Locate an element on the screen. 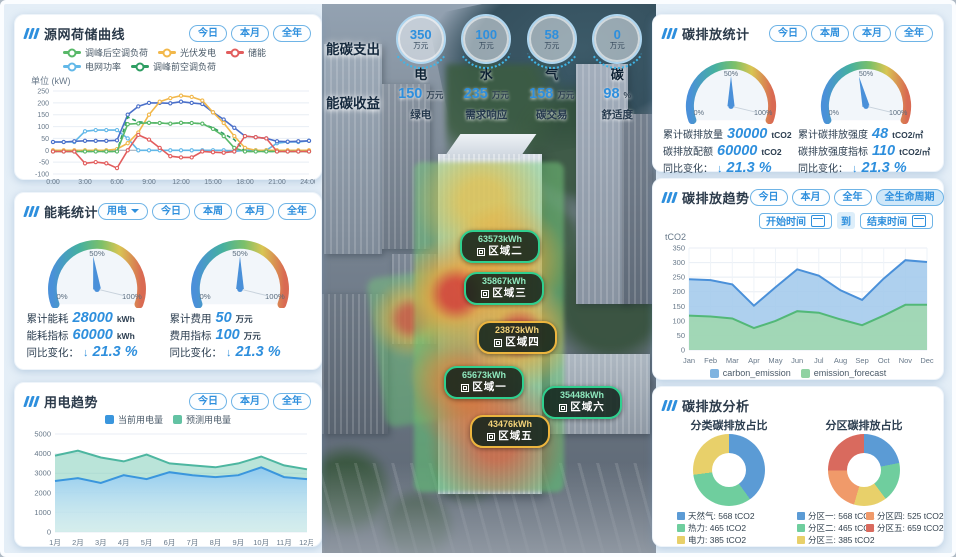 Image resolution: width=956 pixels, height=557 pixels. donut-legend-item: 天然气: 568 tCO2 is located at coordinates (736, 516).